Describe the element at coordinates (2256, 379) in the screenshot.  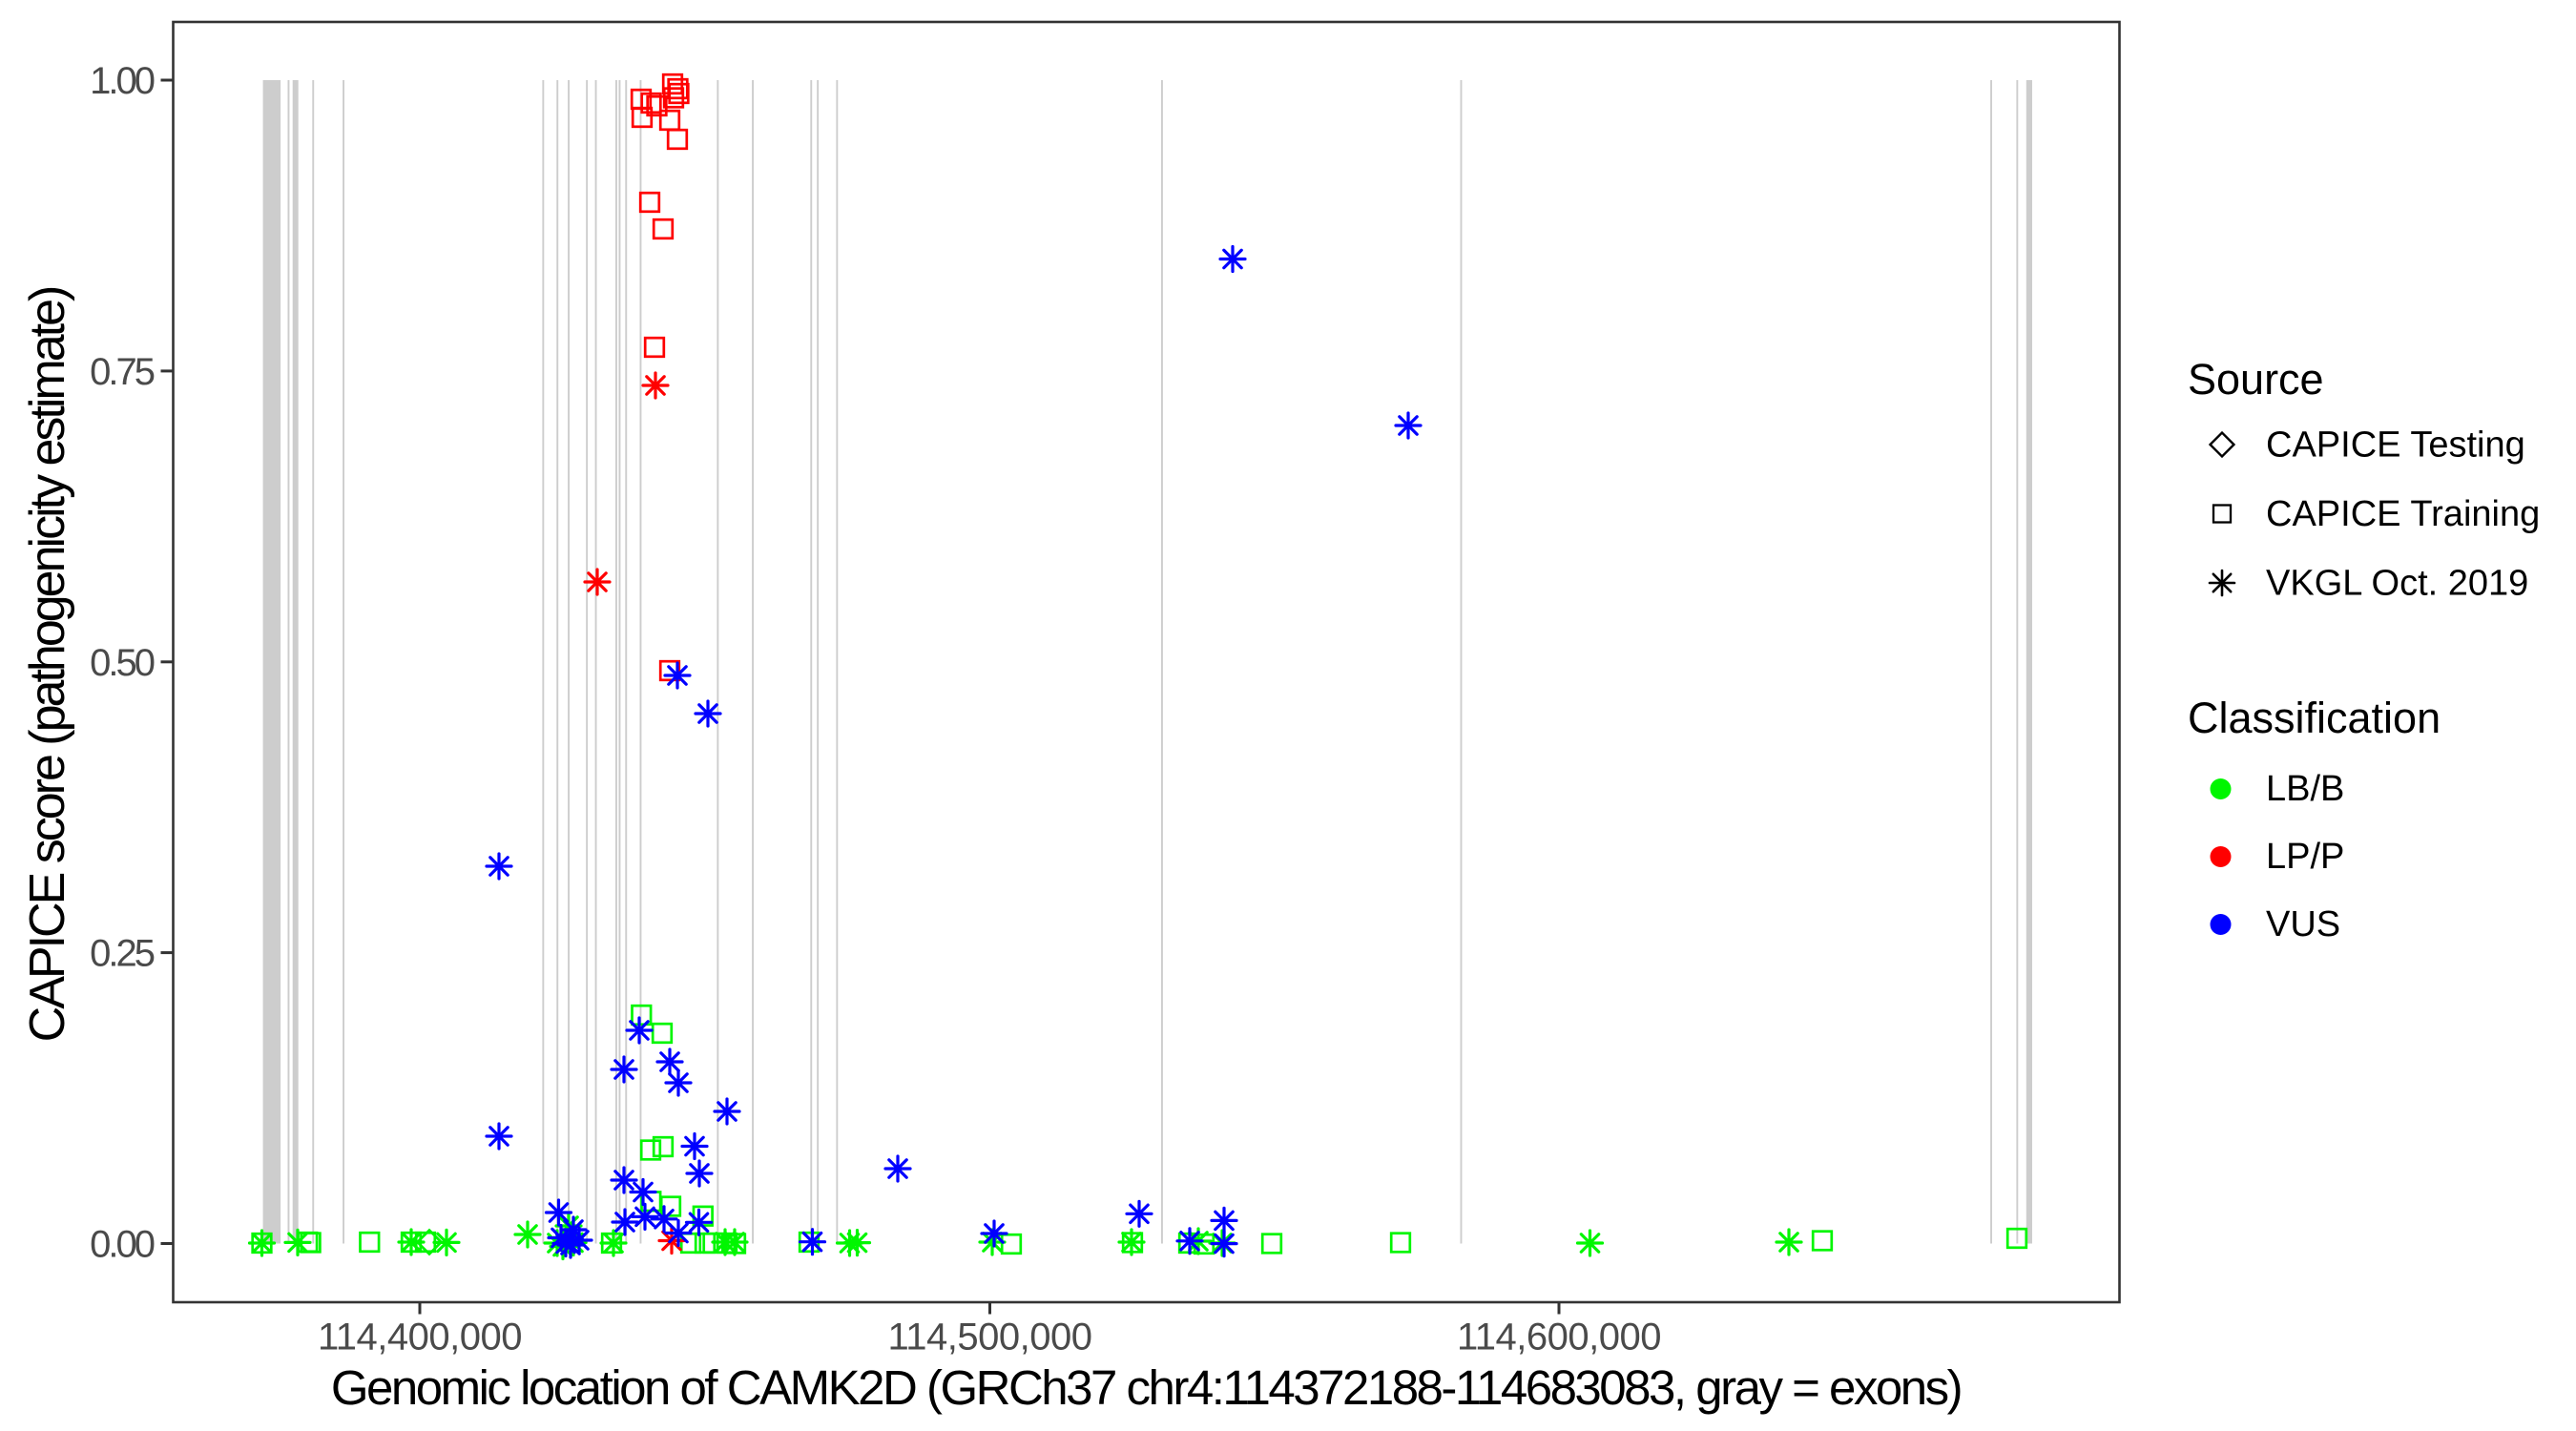
I see `svg-text: Source` at that location.